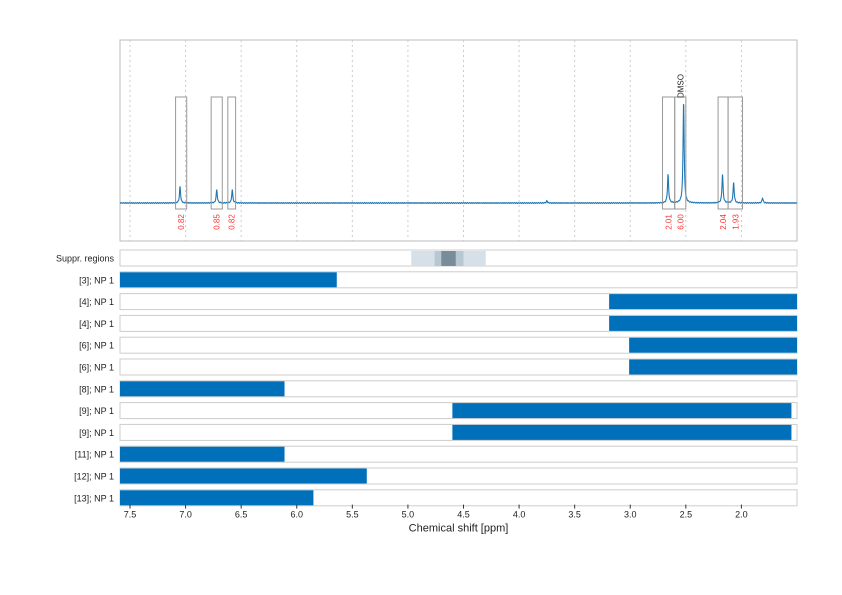 The width and height of the screenshot is (842, 595). Describe the element at coordinates (630, 515) in the screenshot. I see `x-tick-label: 3.0` at that location.